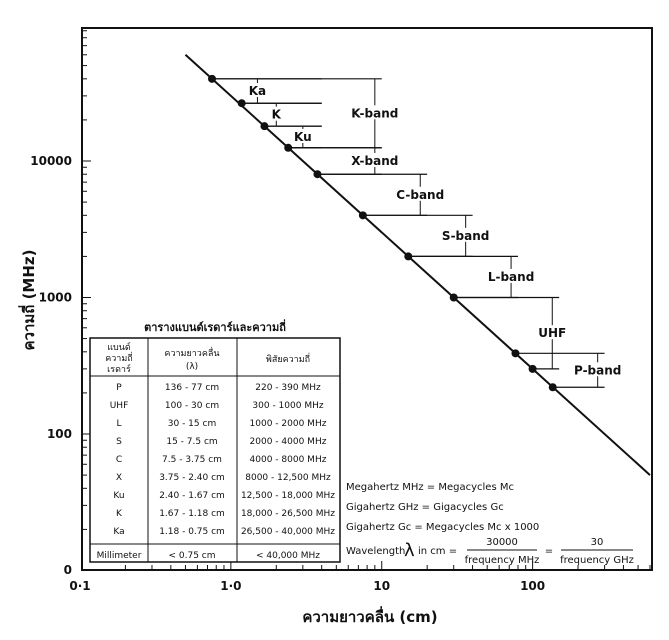 This screenshot has height=640, width=669. What do you see at coordinates (119, 460) in the screenshot?
I see `table-cell: C` at bounding box center [119, 460].